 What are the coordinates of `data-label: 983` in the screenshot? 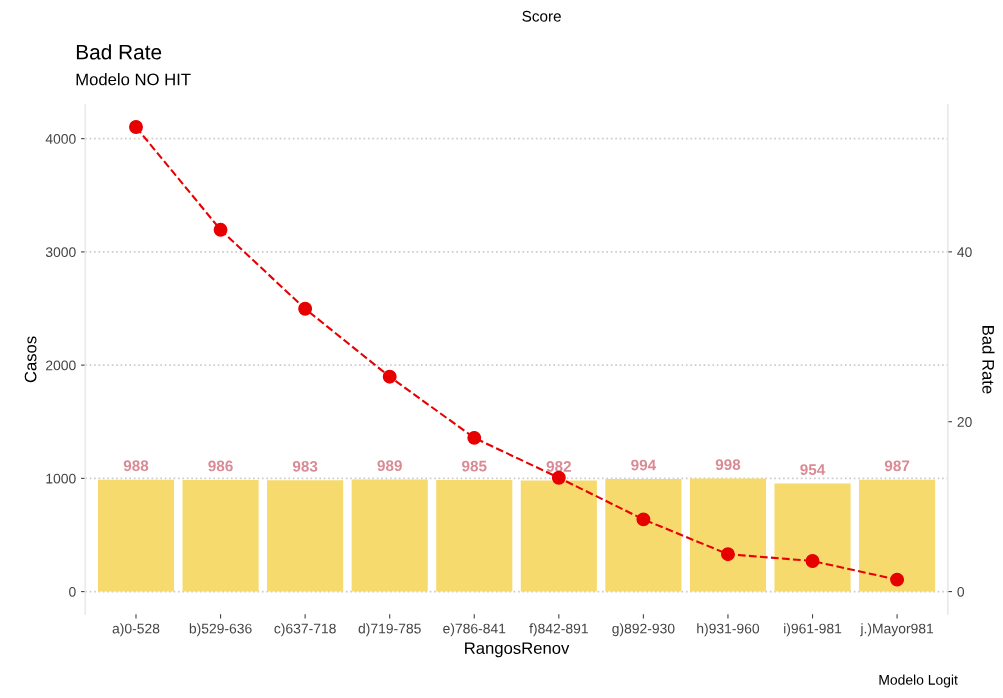 It's located at (305, 466).